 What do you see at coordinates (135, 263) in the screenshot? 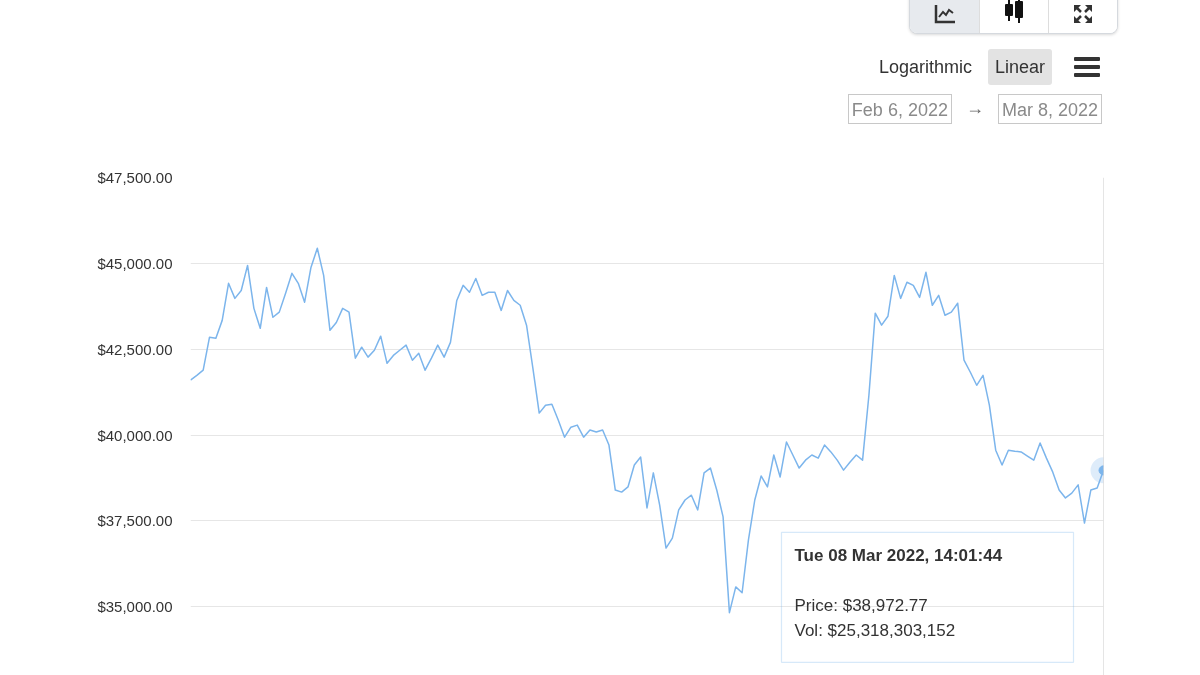
I see `y-tick-label: $45,000.00` at bounding box center [135, 263].